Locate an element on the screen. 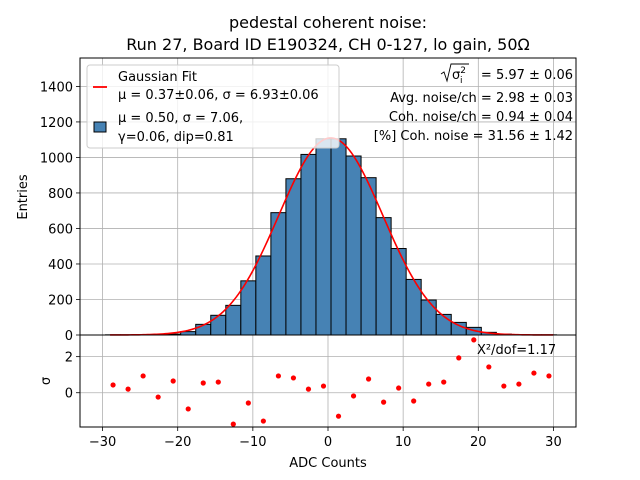 The image size is (640, 480). y-axis-label: Entries is located at coordinates (23, 197).